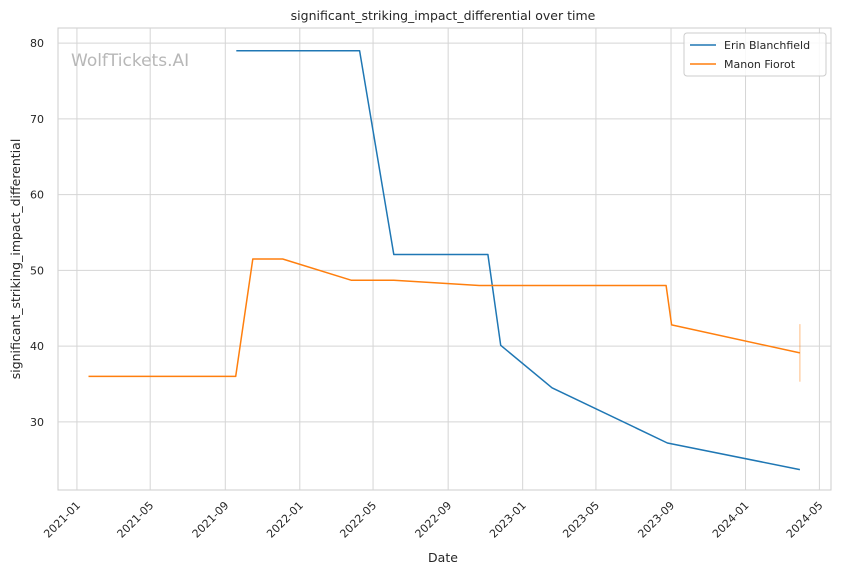 The width and height of the screenshot is (848, 575). I want to click on legend-box, so click(755, 54).